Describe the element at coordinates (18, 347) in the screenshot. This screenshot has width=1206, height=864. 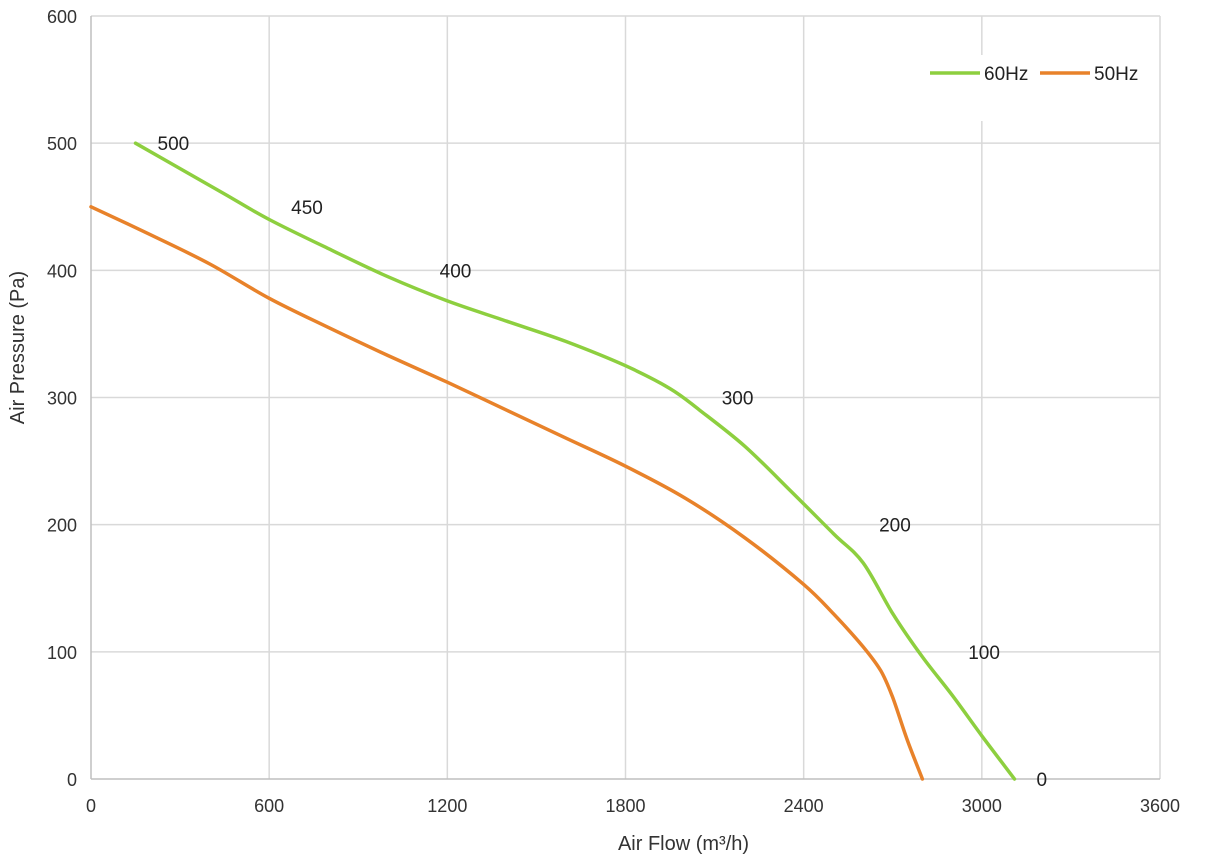
I see `y-axis-title: Air Pressure (Pa)` at that location.